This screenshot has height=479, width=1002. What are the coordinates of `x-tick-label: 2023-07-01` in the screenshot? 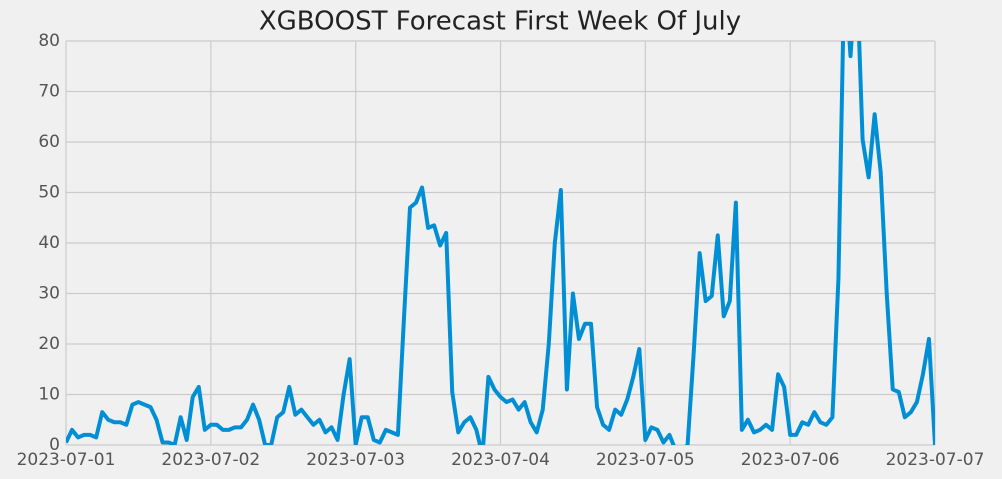 It's located at (66, 460).